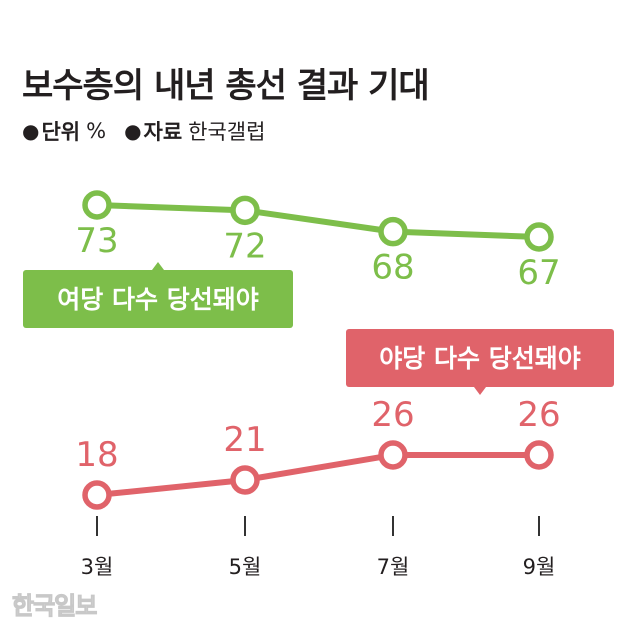 The image size is (640, 628). I want to click on data-label: 21, so click(244, 440).